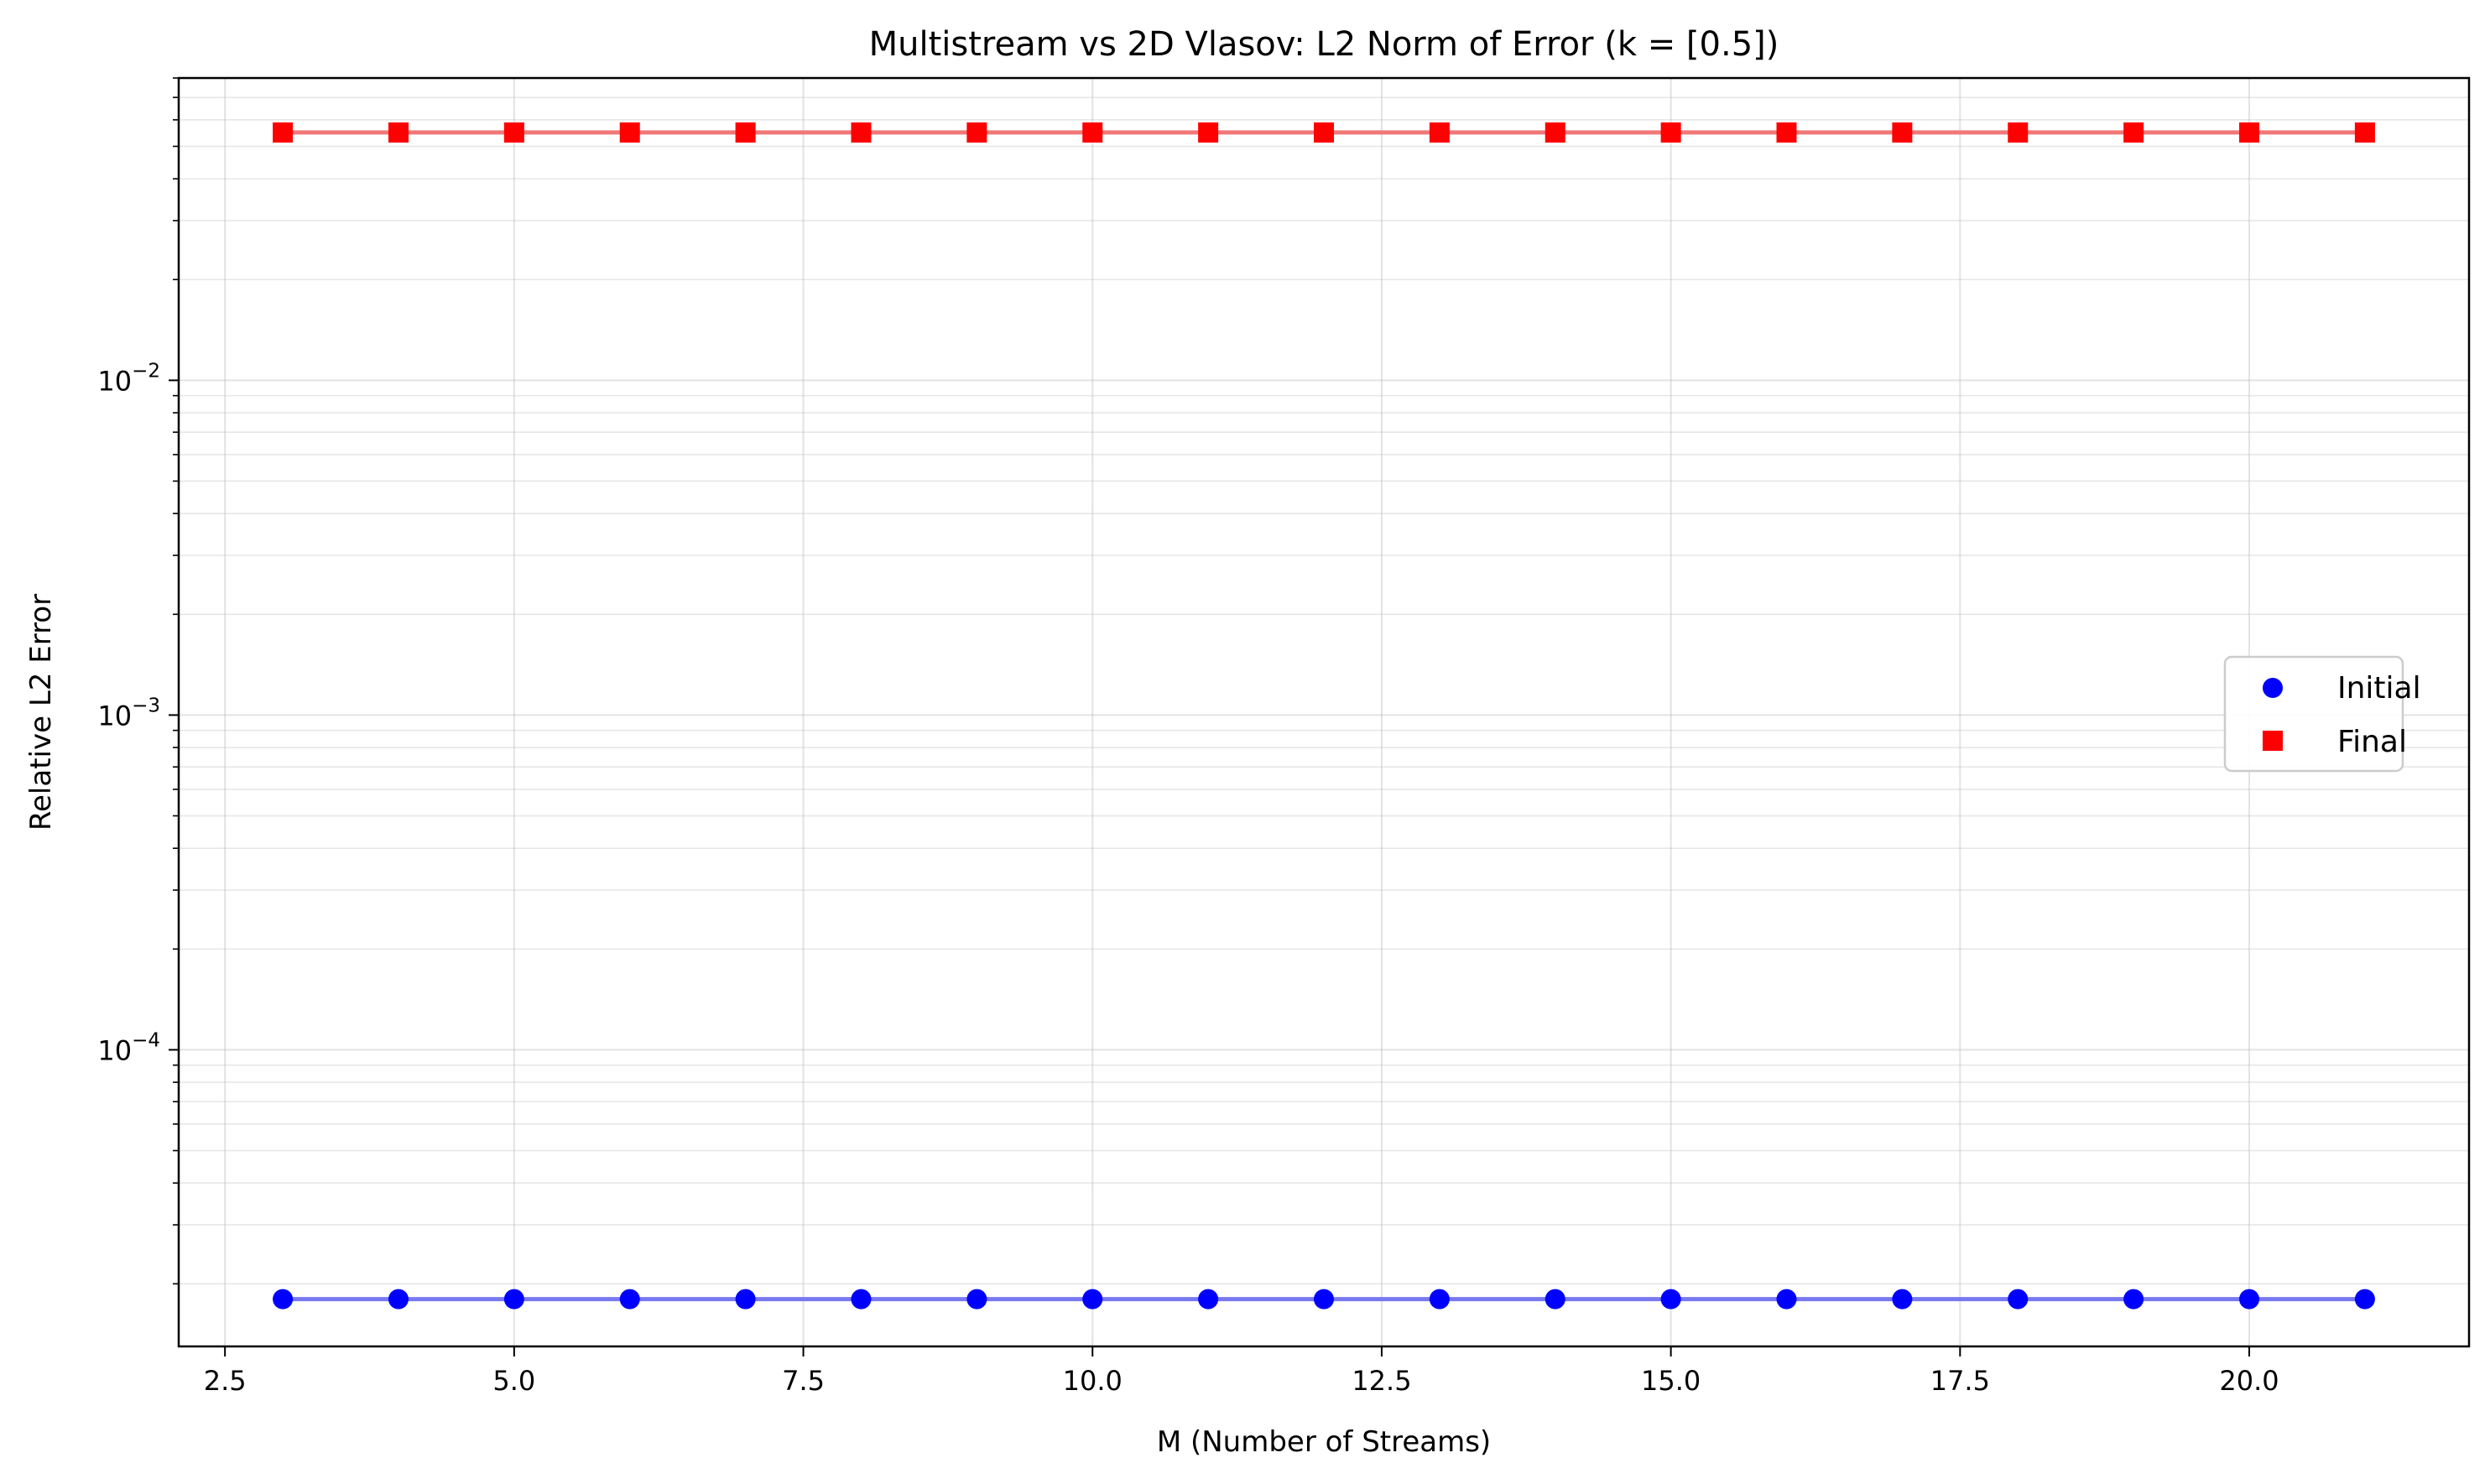 The height and width of the screenshot is (1484, 2490). I want to click on x-tick-label: 7.5, so click(803, 1381).